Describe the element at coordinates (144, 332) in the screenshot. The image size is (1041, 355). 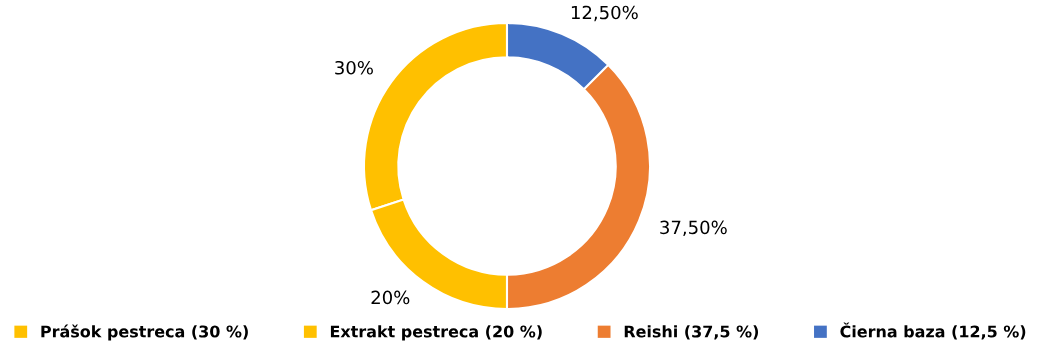
I see `legend-label: Prášok pestreca (30 %)` at that location.